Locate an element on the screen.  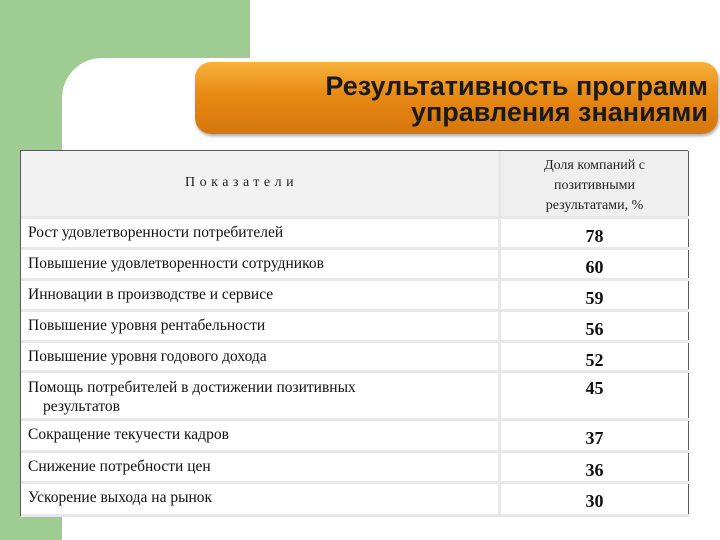
page-title-line-2: управления знаниями is located at coordinates (559, 112).